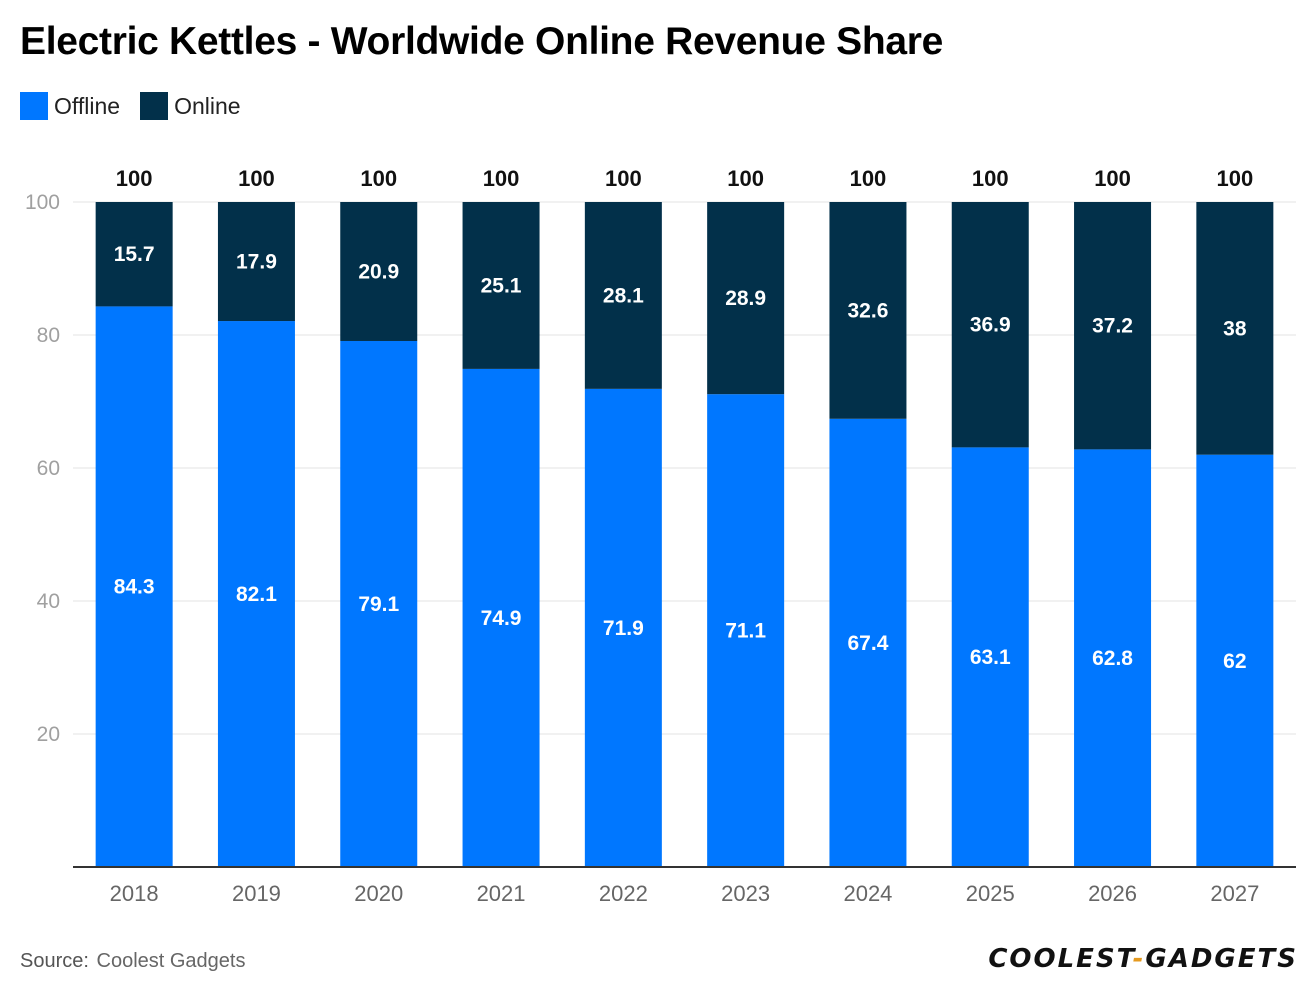 The image size is (1316, 994). What do you see at coordinates (1221, 959) in the screenshot?
I see `brand-logo-right: GADGETS` at bounding box center [1221, 959].